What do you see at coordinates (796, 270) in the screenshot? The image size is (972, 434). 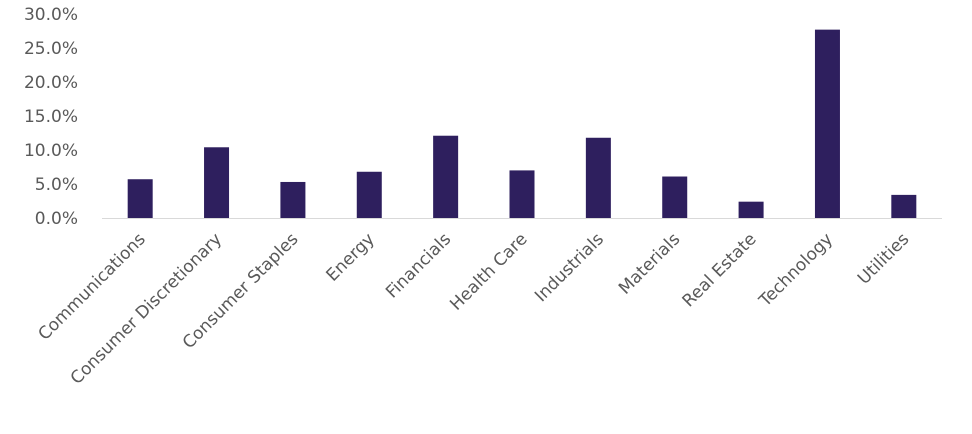 I see `x-tick-label: Technology` at bounding box center [796, 270].